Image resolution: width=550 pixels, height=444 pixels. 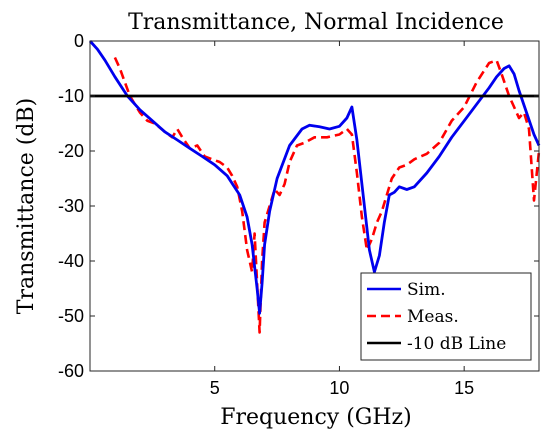 I want to click on legend-label-meas: Meas., so click(x=433, y=317).